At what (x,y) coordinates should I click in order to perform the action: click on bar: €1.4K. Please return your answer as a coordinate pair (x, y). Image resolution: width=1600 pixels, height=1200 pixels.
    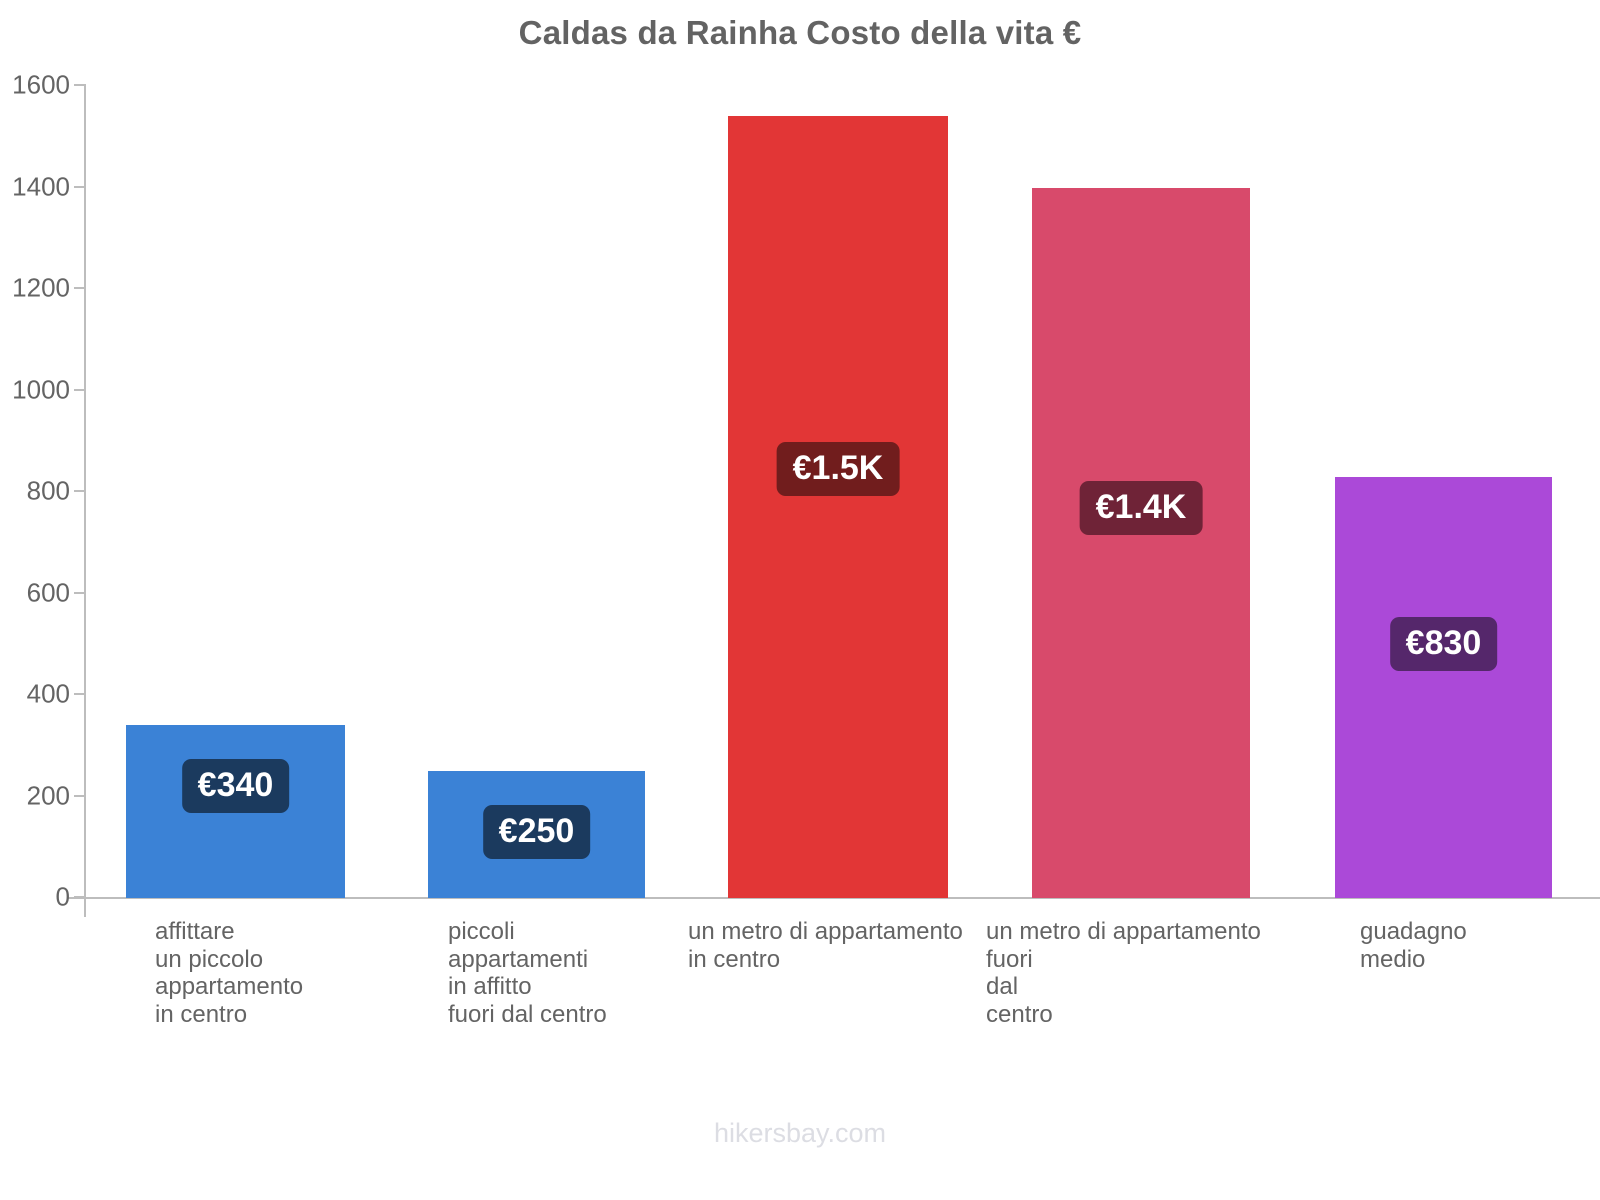
    Looking at the image, I should click on (1141, 542).